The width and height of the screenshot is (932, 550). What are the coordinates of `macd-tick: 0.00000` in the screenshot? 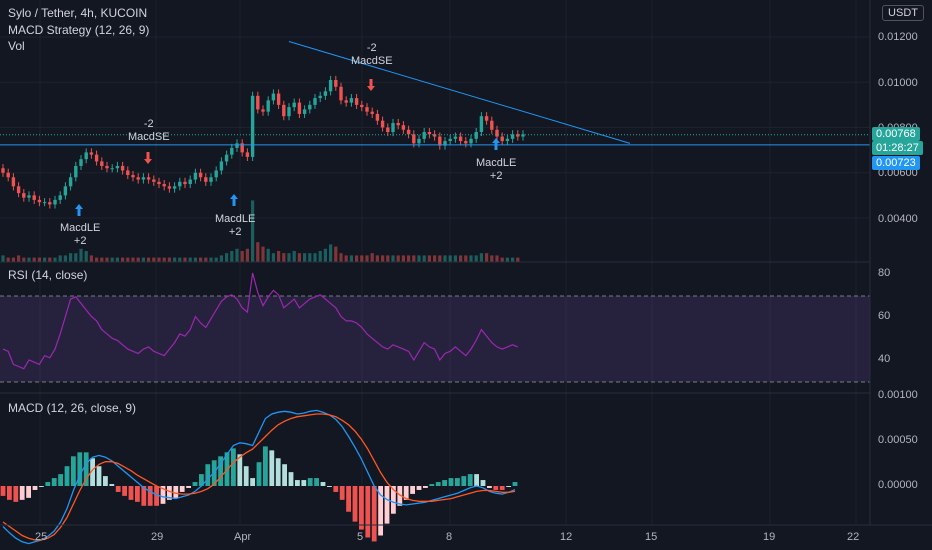 It's located at (898, 485).